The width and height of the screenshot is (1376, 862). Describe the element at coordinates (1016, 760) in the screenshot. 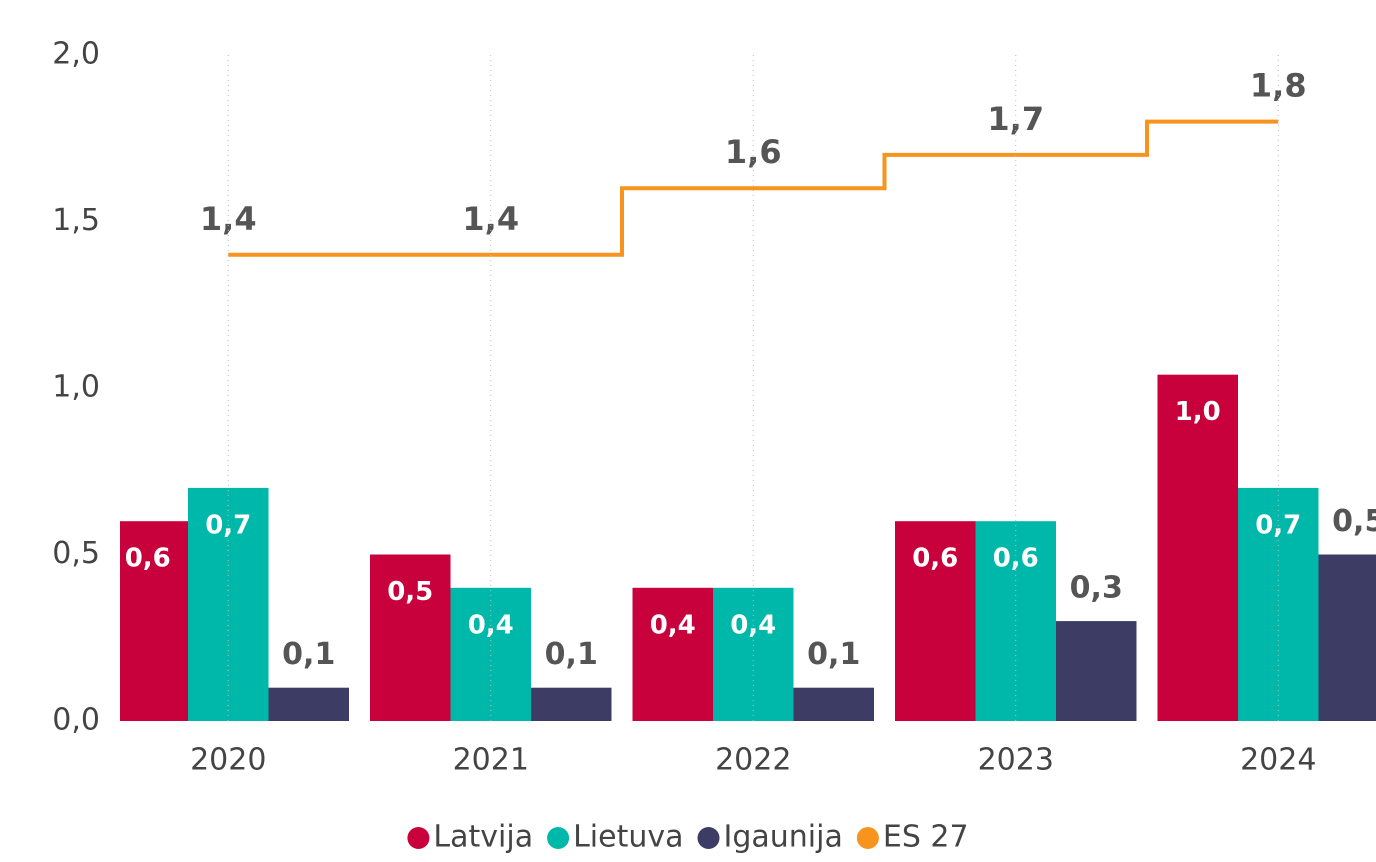

I see `x-tick-label: 2023` at that location.